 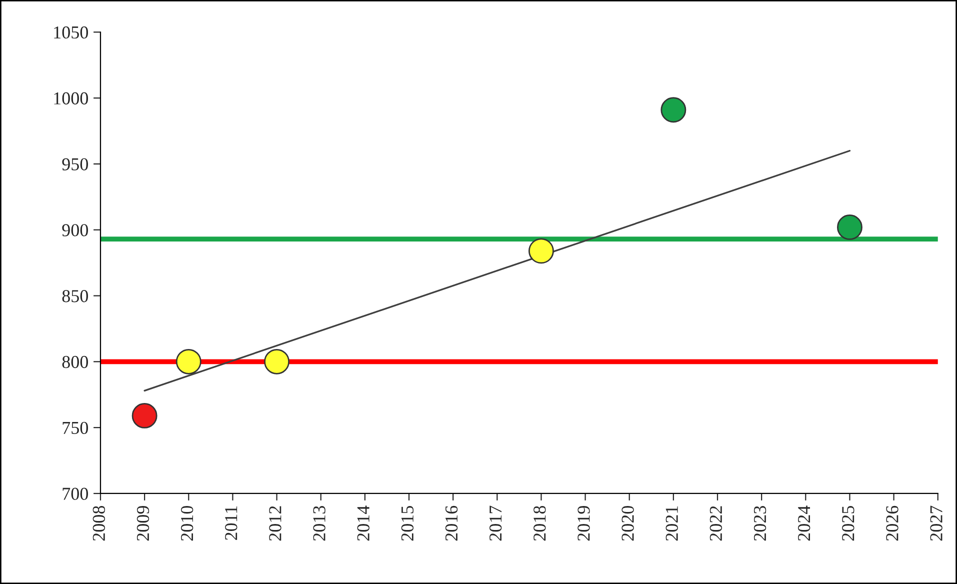 What do you see at coordinates (75, 230) in the screenshot?
I see `y-tick-label: 900` at bounding box center [75, 230].